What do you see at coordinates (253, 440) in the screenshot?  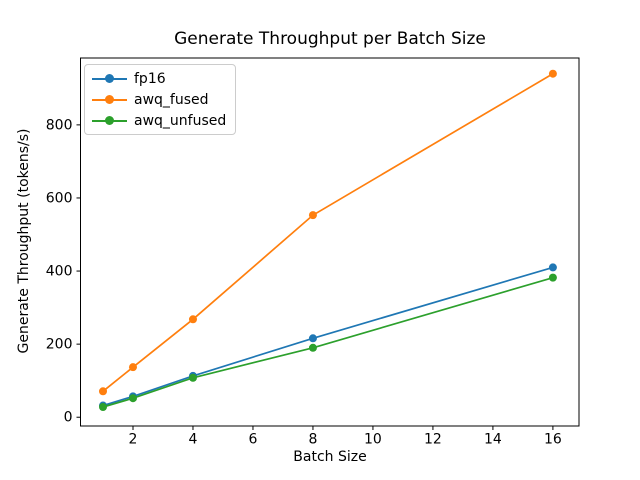 I see `x-tick-label: 6` at bounding box center [253, 440].